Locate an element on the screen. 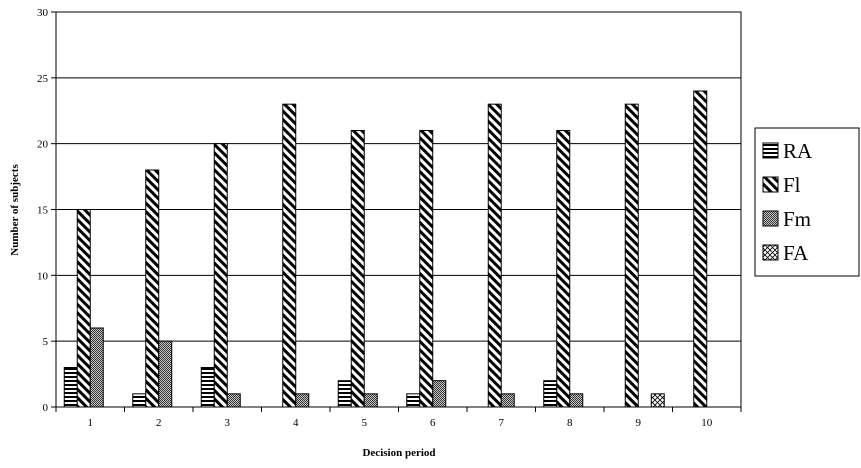 The height and width of the screenshot is (468, 861). legend-label-Fm: Fm is located at coordinates (797, 219).